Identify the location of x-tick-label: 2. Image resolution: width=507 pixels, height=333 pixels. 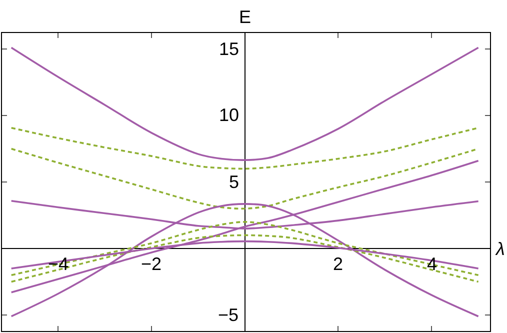
(338, 264).